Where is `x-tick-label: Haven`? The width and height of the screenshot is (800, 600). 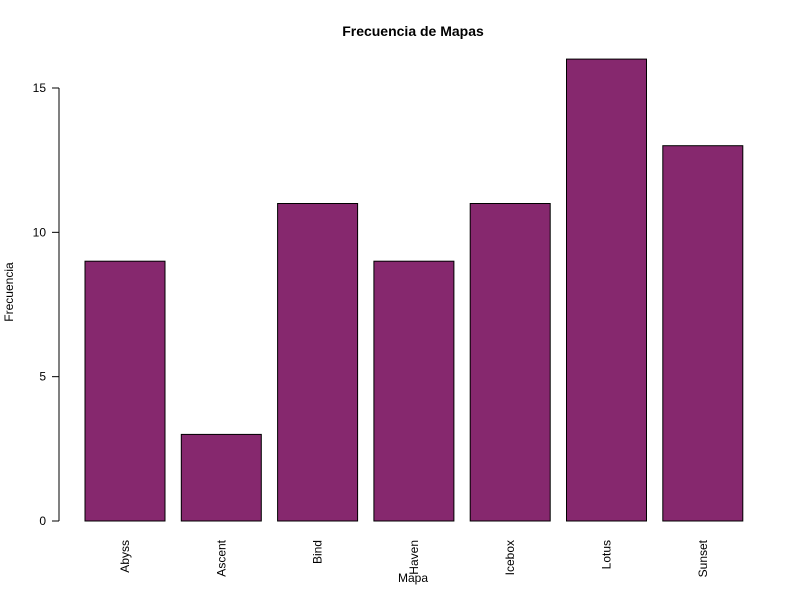 x-tick-label: Haven is located at coordinates (414, 557).